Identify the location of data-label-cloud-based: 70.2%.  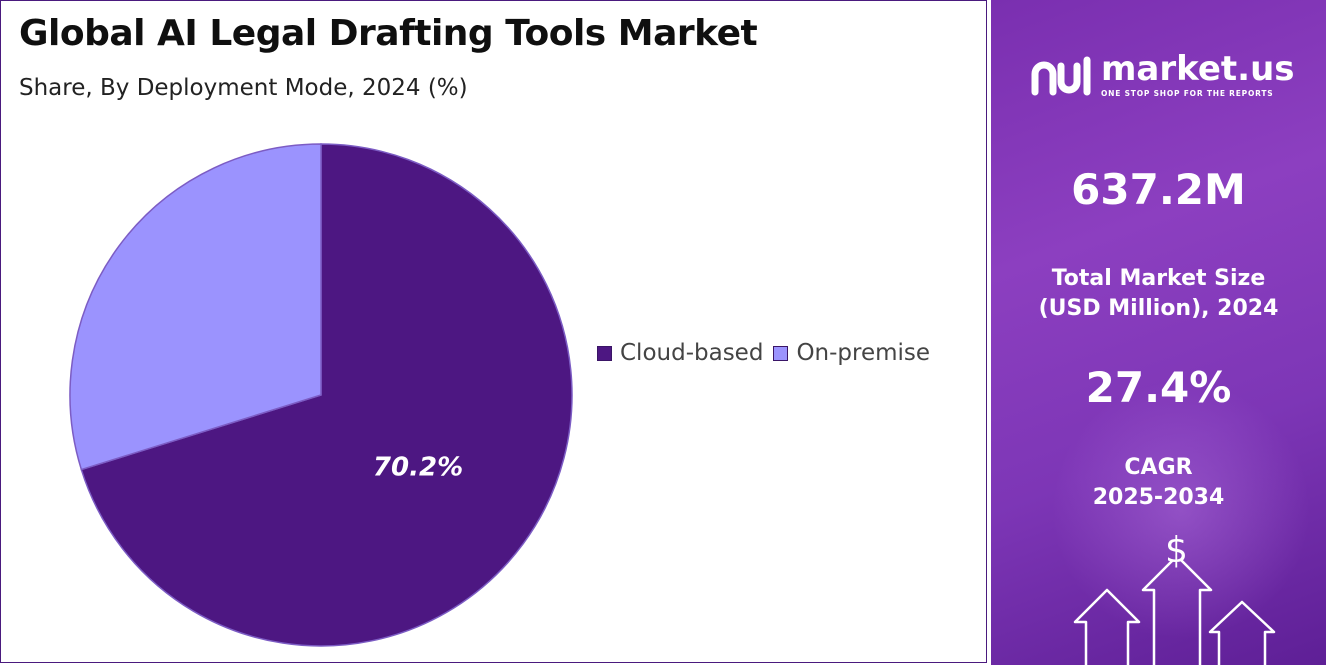
(418, 467).